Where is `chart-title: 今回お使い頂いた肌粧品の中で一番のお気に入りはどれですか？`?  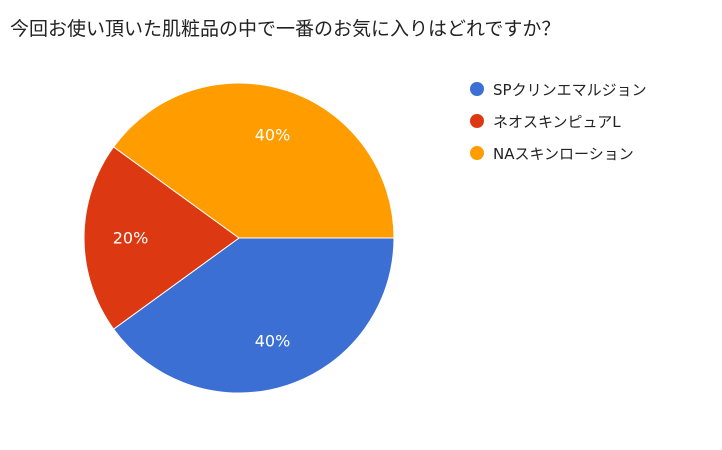 chart-title: 今回お使い頂いた肌粧品の中で一番のお気に入りはどれですか？ is located at coordinates (285, 29).